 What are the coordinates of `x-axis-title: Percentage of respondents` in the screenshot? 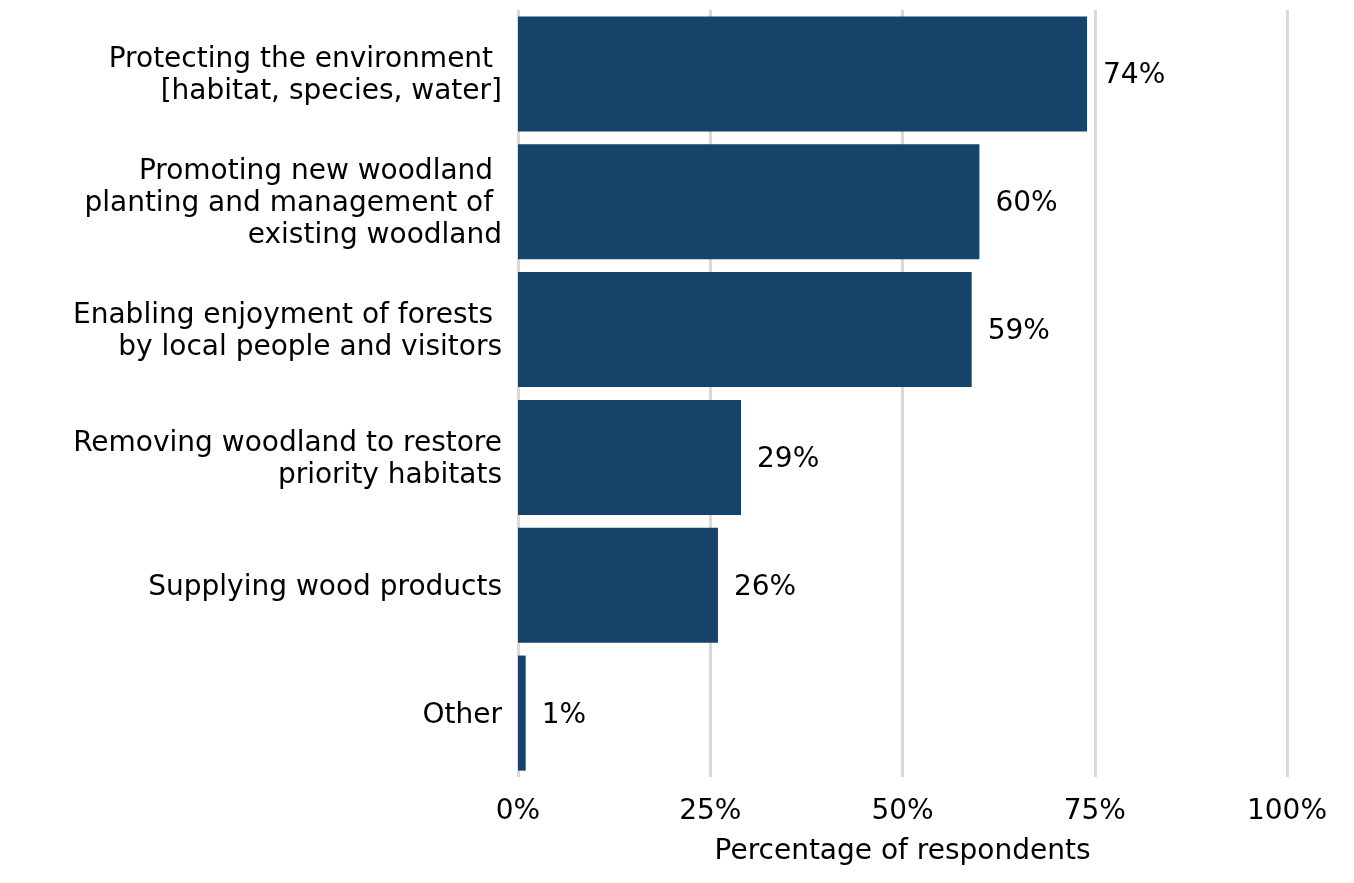 It's located at (902, 849).